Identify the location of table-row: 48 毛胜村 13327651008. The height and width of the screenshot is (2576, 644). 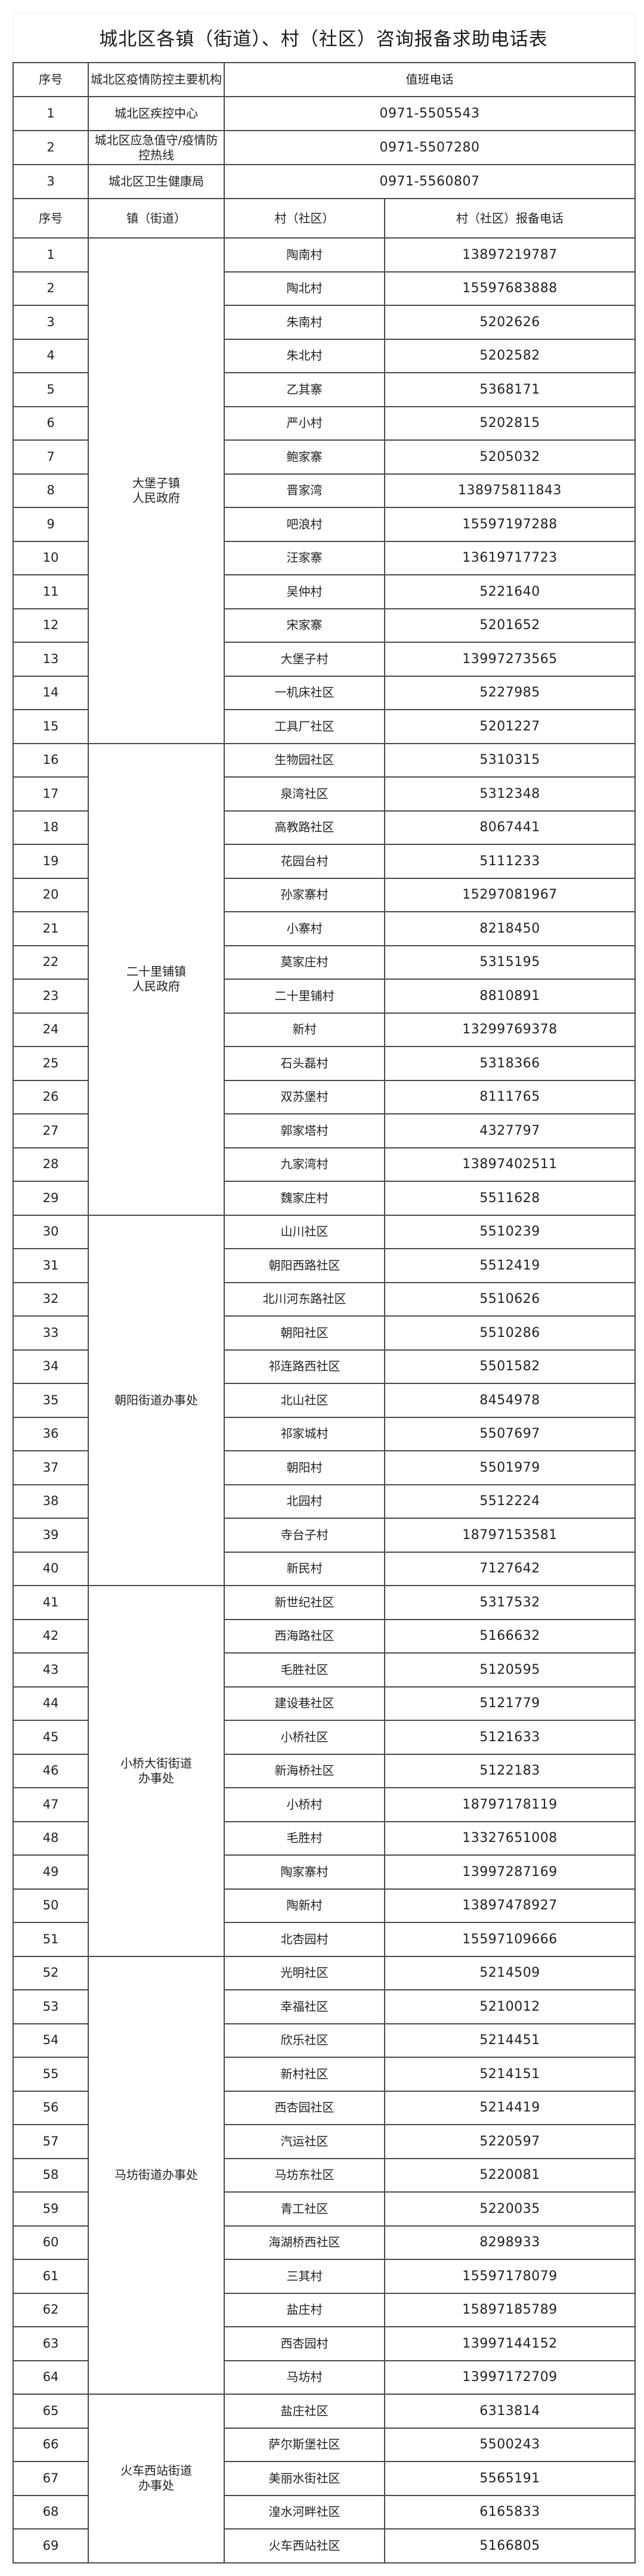
(324, 1838).